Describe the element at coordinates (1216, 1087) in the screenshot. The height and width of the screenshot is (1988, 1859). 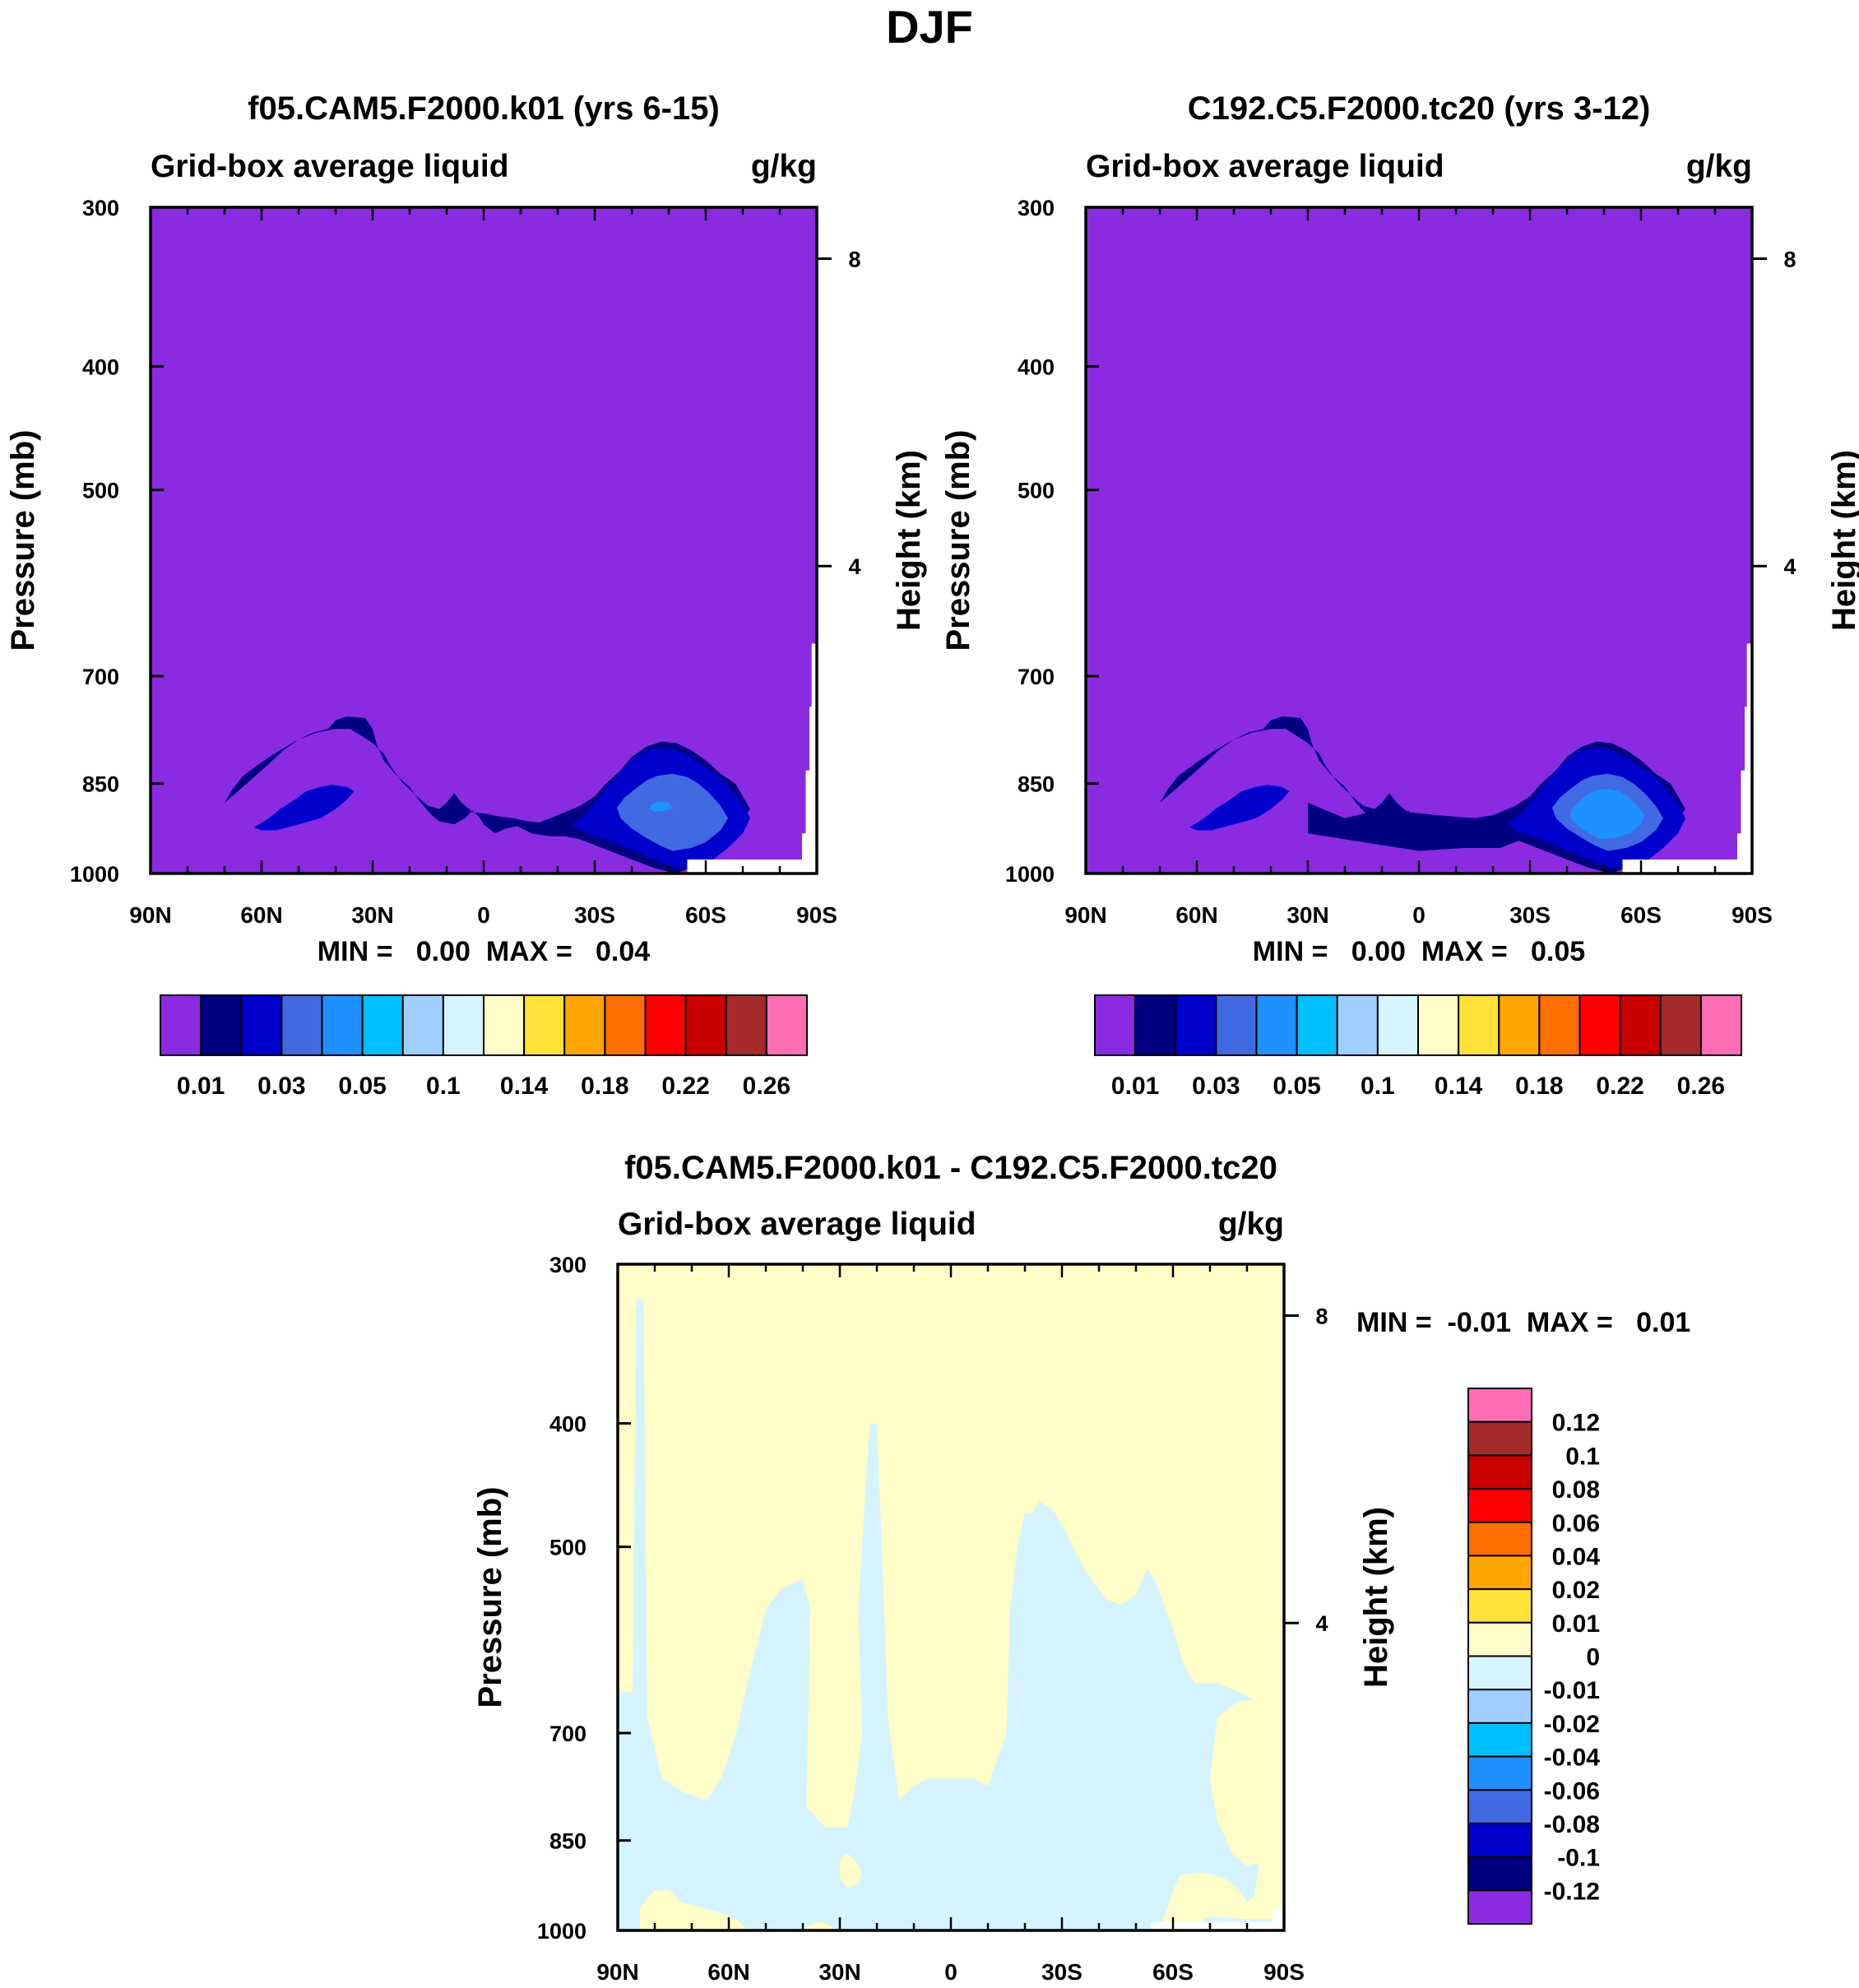
I see `colorbar-label: 0.03` at that location.